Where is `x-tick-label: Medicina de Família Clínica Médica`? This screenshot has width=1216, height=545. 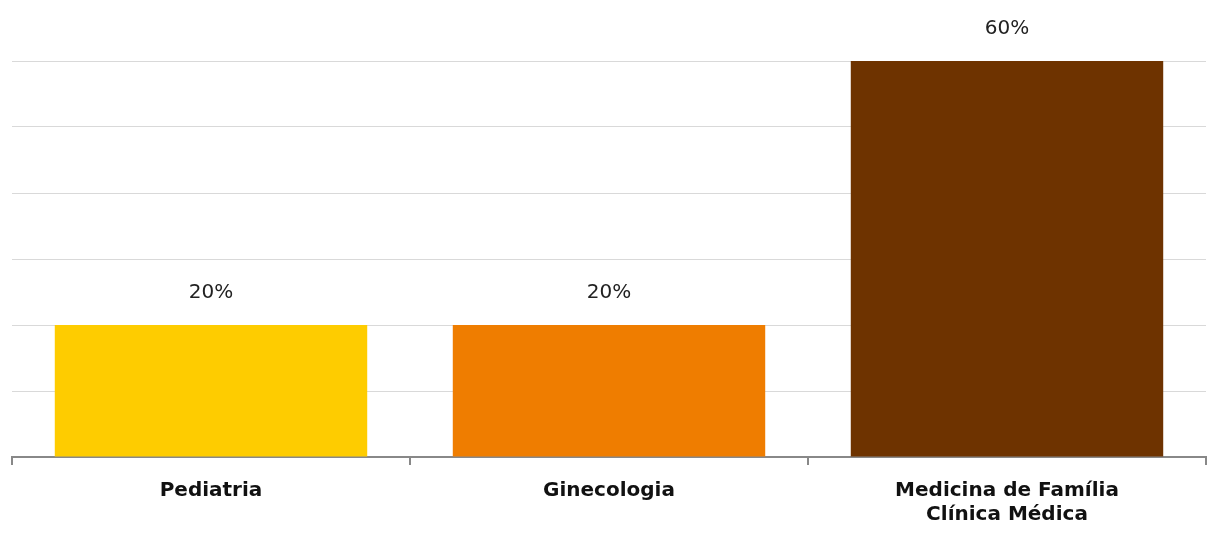
x-tick-label: Medicina de Família Clínica Médica is located at coordinates (1007, 501).